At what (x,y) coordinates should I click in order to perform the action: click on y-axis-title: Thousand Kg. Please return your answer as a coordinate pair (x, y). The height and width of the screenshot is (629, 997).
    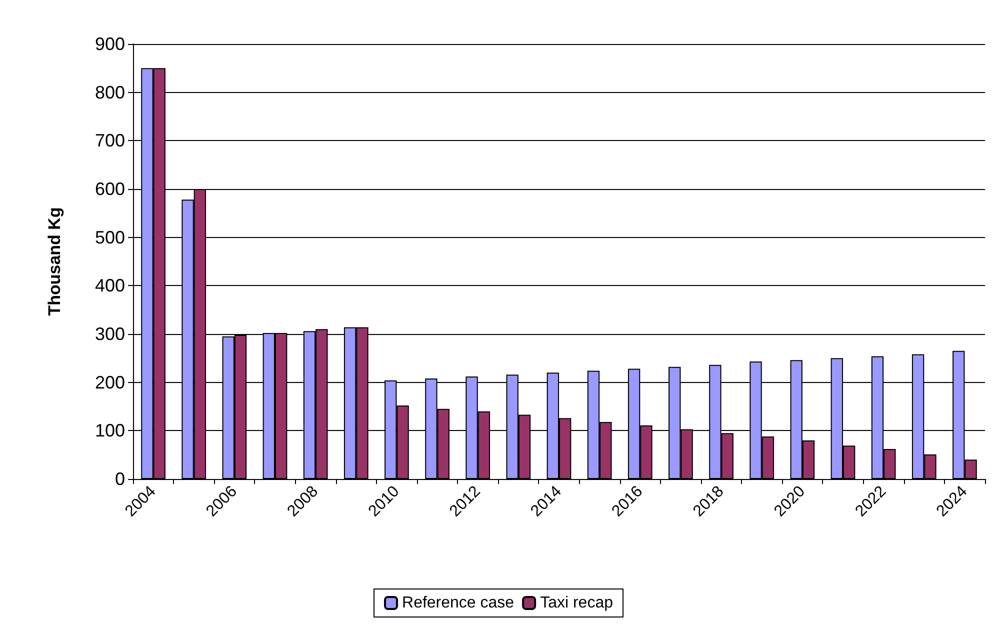
    Looking at the image, I should click on (54, 261).